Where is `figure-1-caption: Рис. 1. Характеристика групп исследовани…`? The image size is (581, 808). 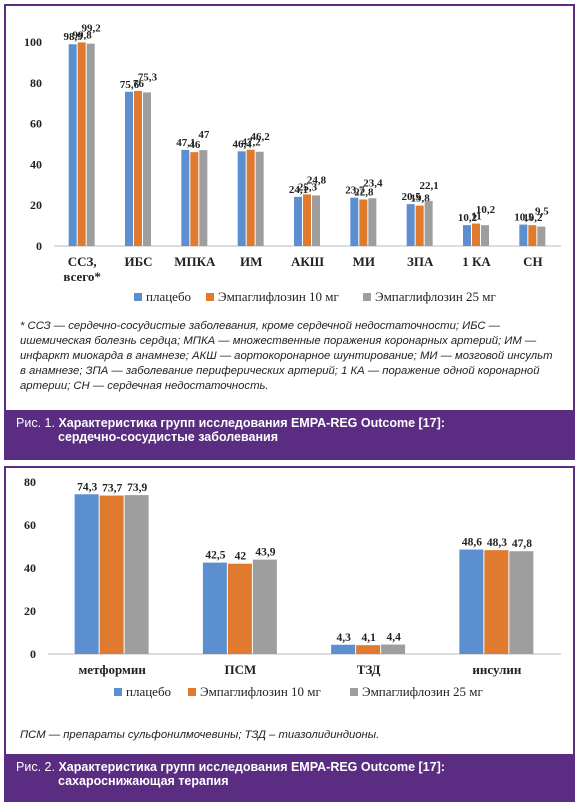
figure-1-caption: Рис. 1. Характеристика групп исследовани… is located at coordinates (289, 434).